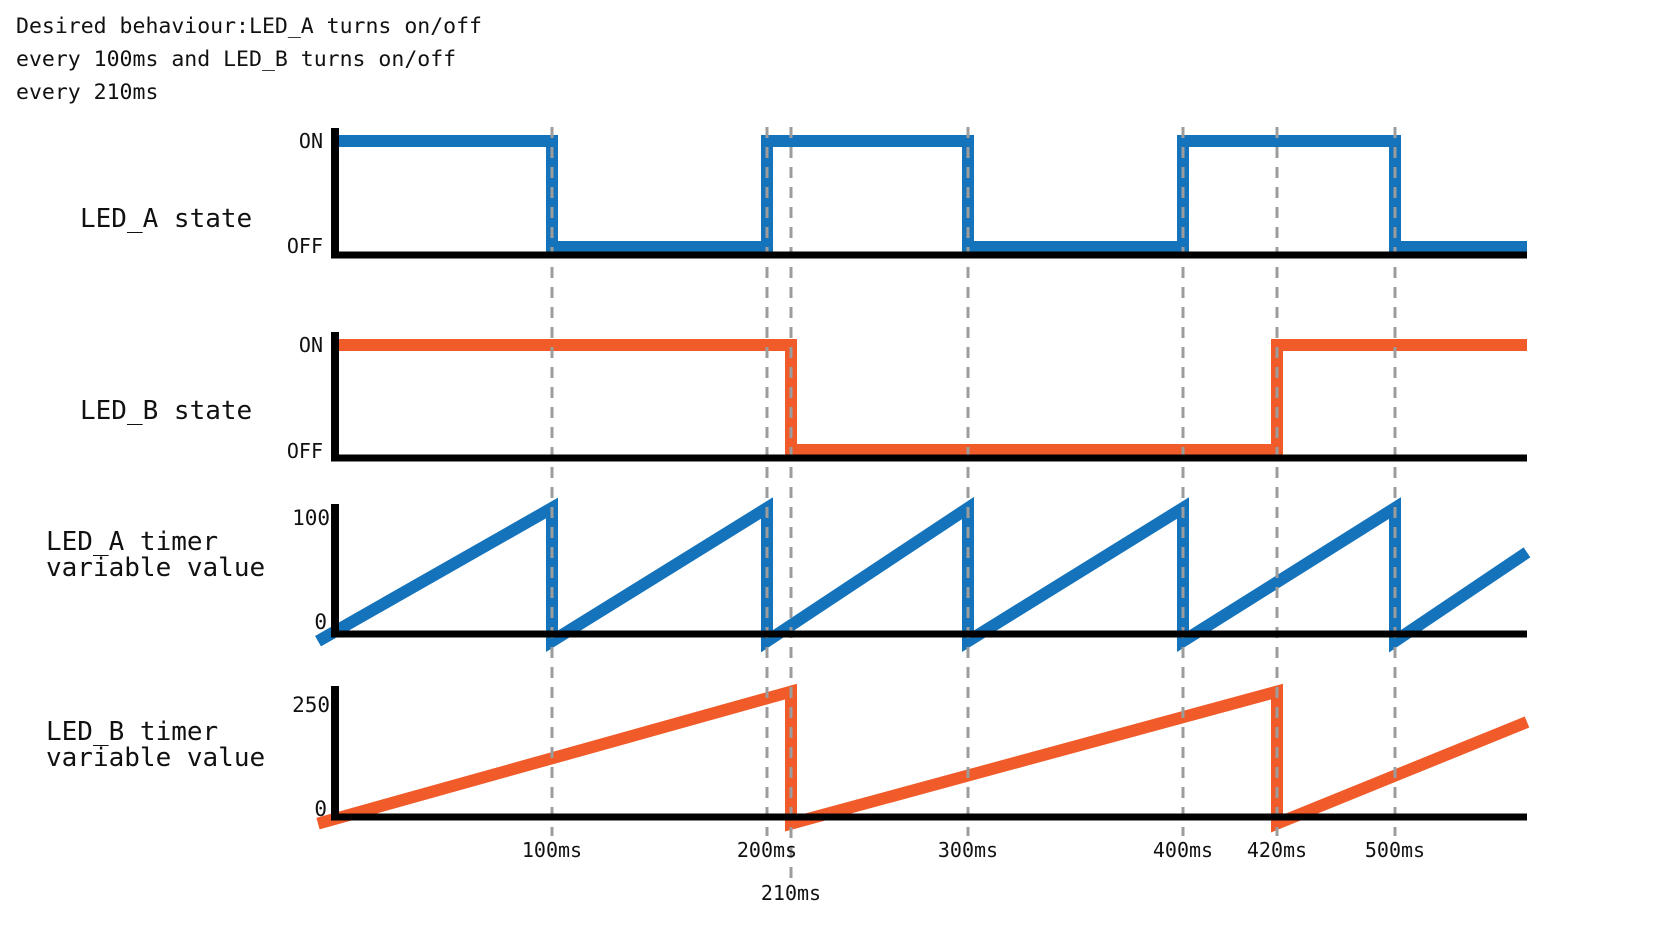  Describe the element at coordinates (308, 475) in the screenshot. I see `y-axis-labels: ON OFF ON OFF 100 0 250 0` at that location.